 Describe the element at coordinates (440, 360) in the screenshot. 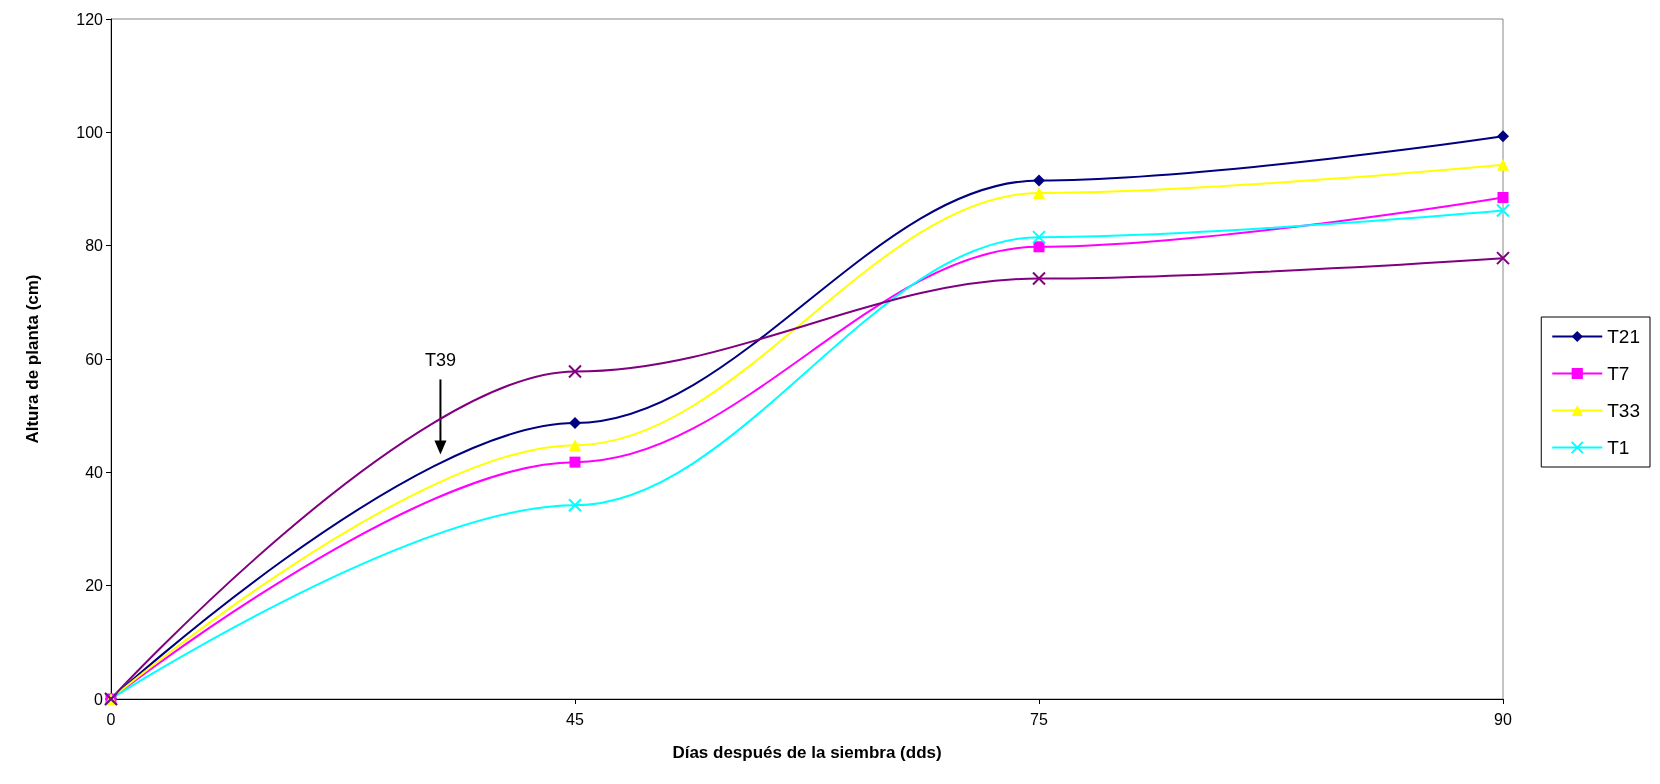

I see `annotation: T39` at that location.